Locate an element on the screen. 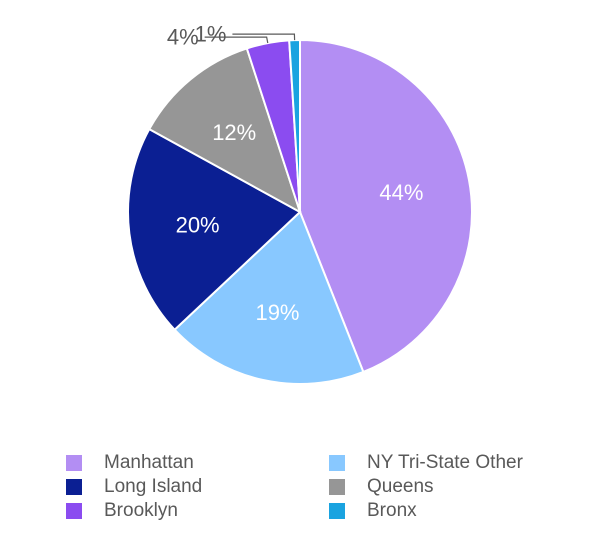  pie-slice-ny-tri-state-other is located at coordinates (269, 297).